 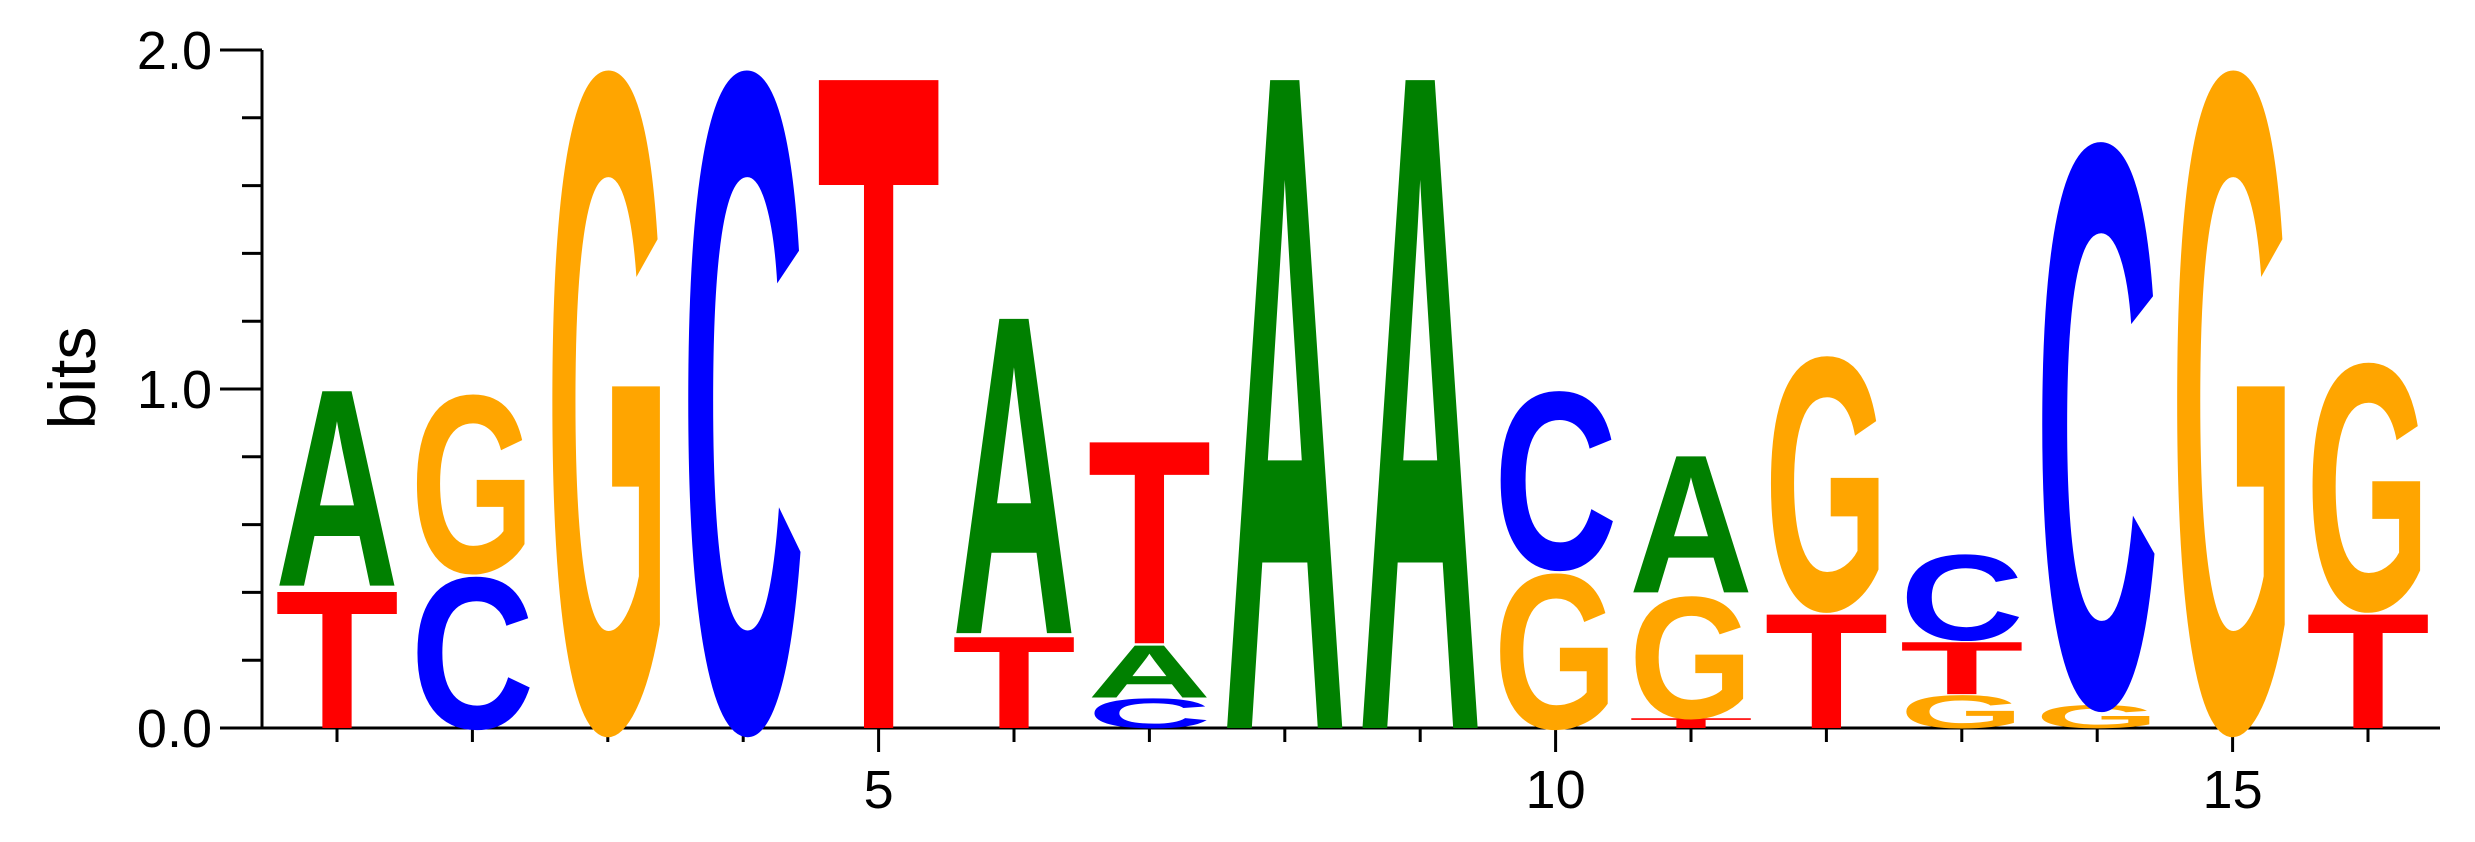 What do you see at coordinates (879, 790) in the screenshot?
I see `x-tick-label: 5` at bounding box center [879, 790].